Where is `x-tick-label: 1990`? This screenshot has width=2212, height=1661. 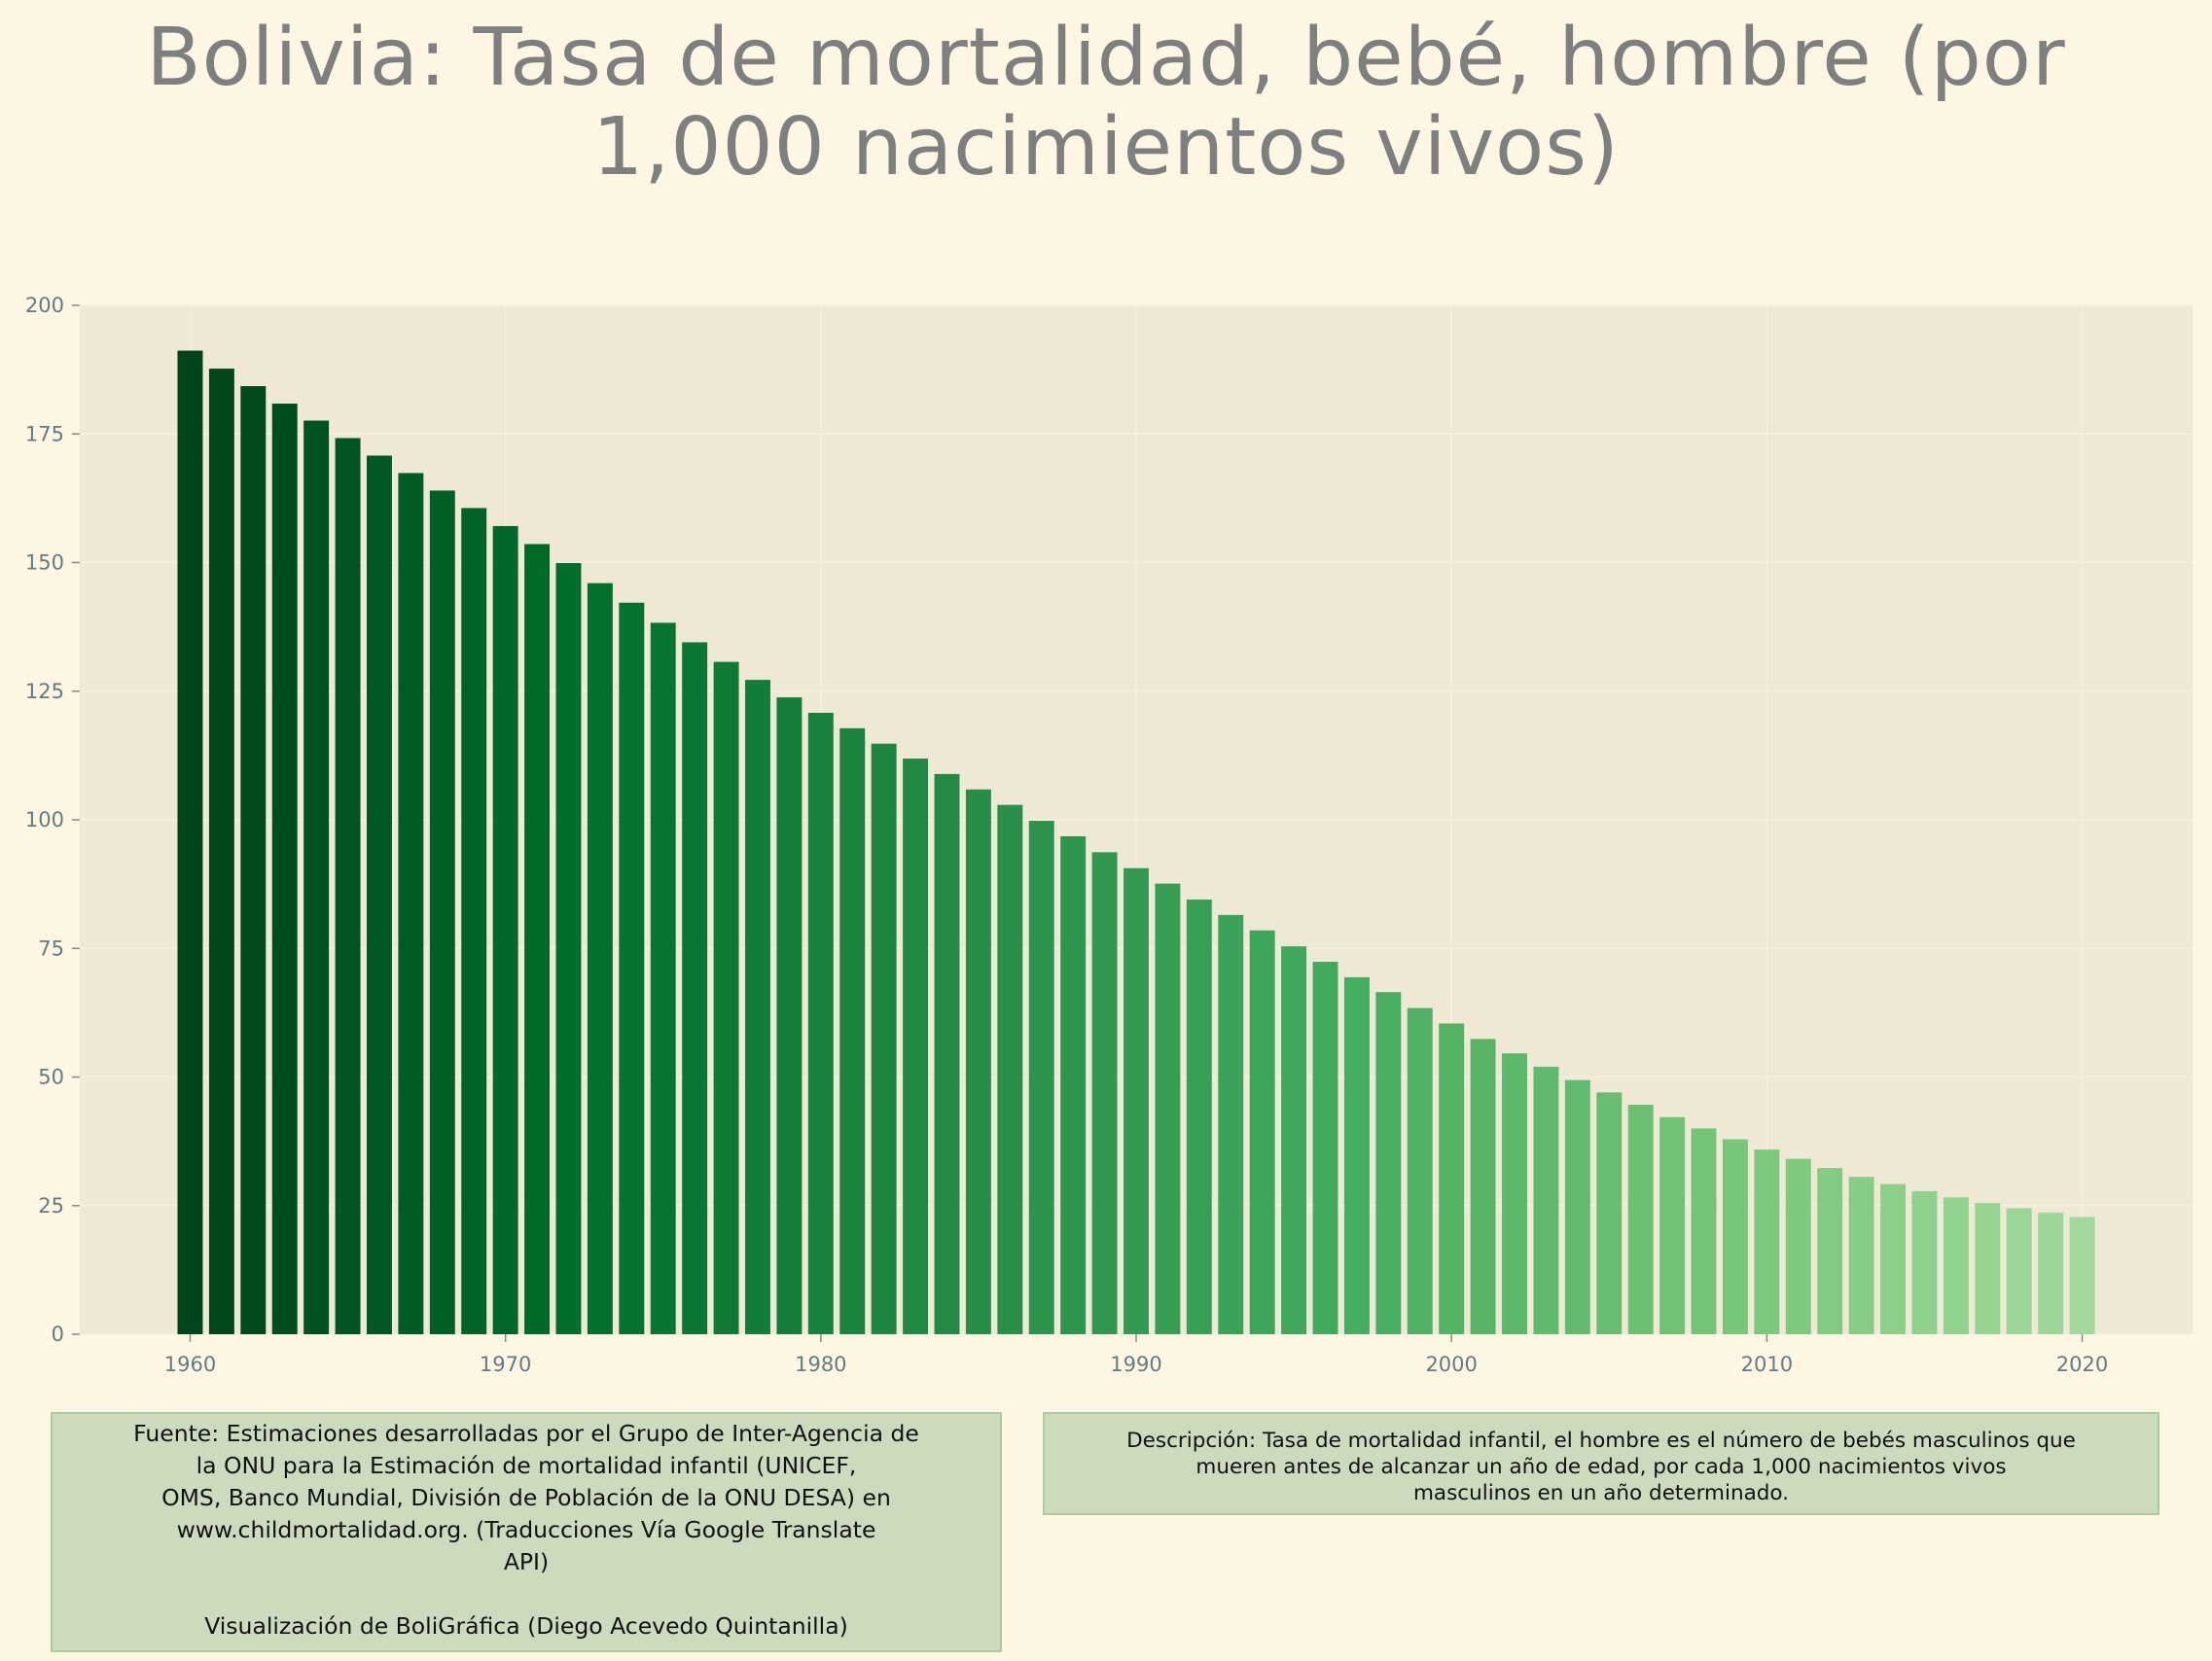 x-tick-label: 1990 is located at coordinates (1135, 1364).